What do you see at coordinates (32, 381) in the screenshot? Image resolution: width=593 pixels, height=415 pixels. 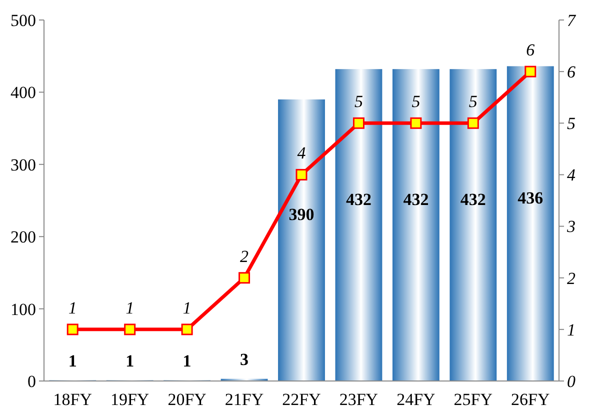 I see `y-tick-label: 0` at bounding box center [32, 381].